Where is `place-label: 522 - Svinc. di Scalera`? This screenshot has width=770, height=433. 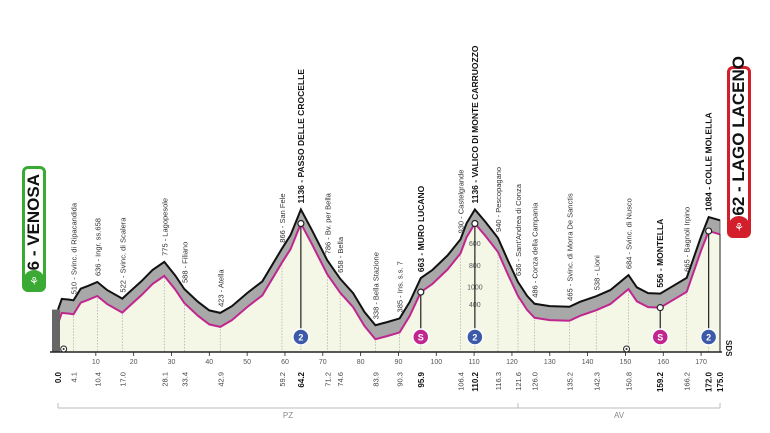
place-label: 522 - Svinc. di Scalera is located at coordinates (122, 255).